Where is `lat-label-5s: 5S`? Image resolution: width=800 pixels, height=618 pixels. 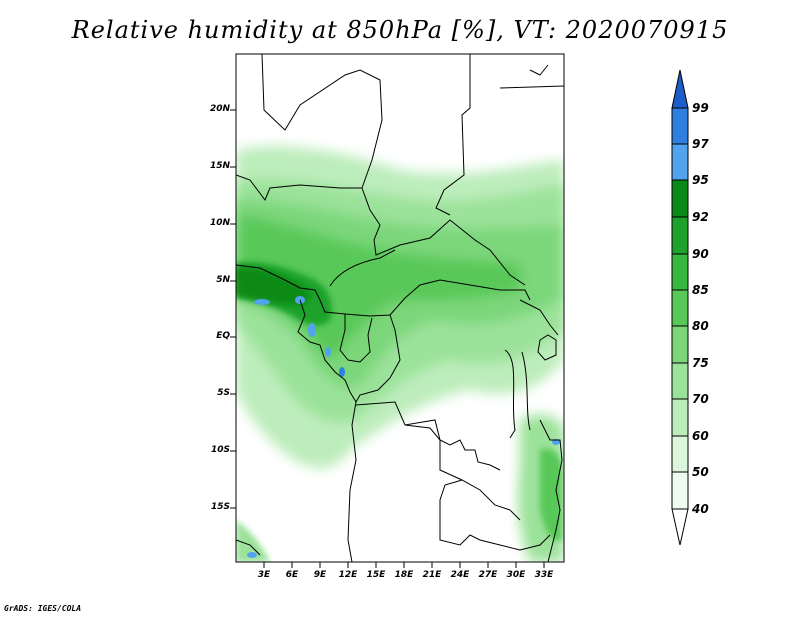 lat-label-5s: 5S is located at coordinates (223, 393).